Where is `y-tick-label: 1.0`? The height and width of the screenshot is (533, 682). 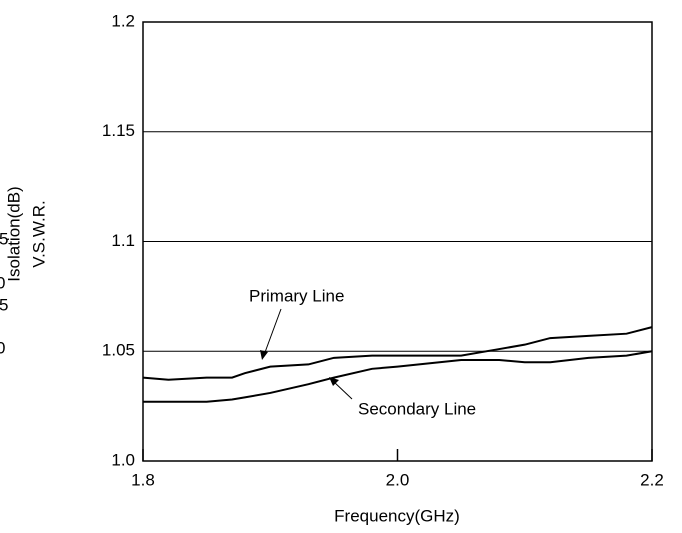 y-tick-label: 1.0 is located at coordinates (123, 459).